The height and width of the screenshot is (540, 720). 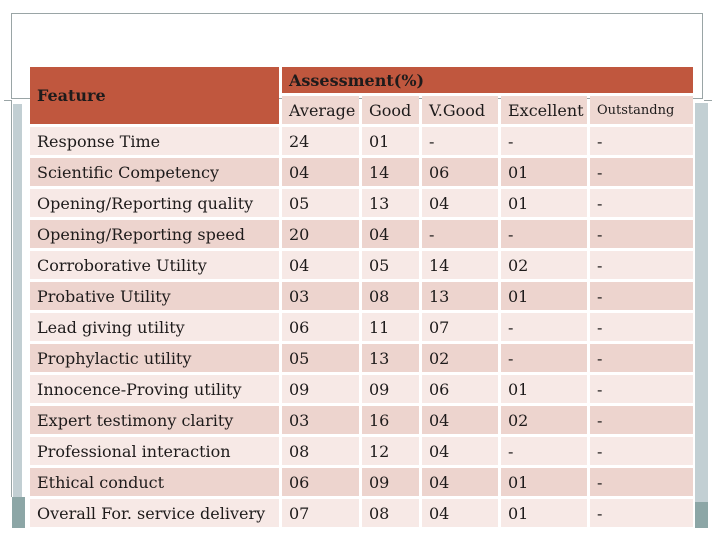 I want to click on column-header-average: Average, so click(x=320, y=110).